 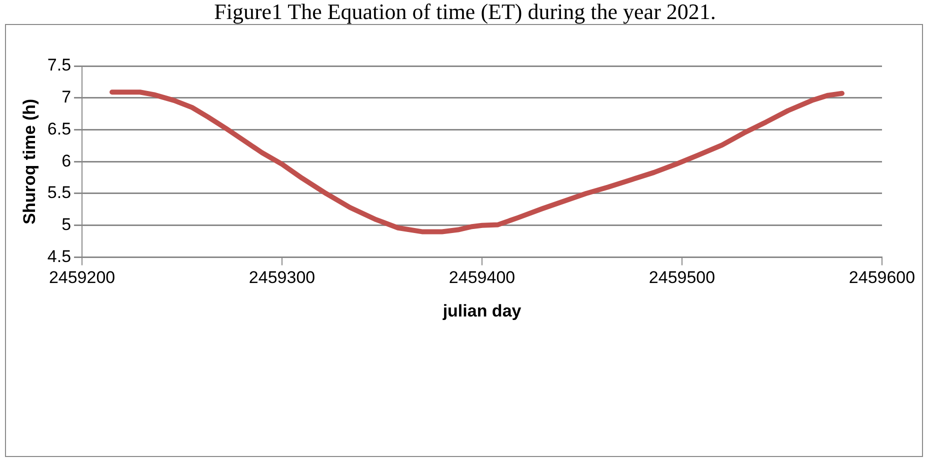 What do you see at coordinates (482, 278) in the screenshot?
I see `x-tick-label: 2459400` at bounding box center [482, 278].